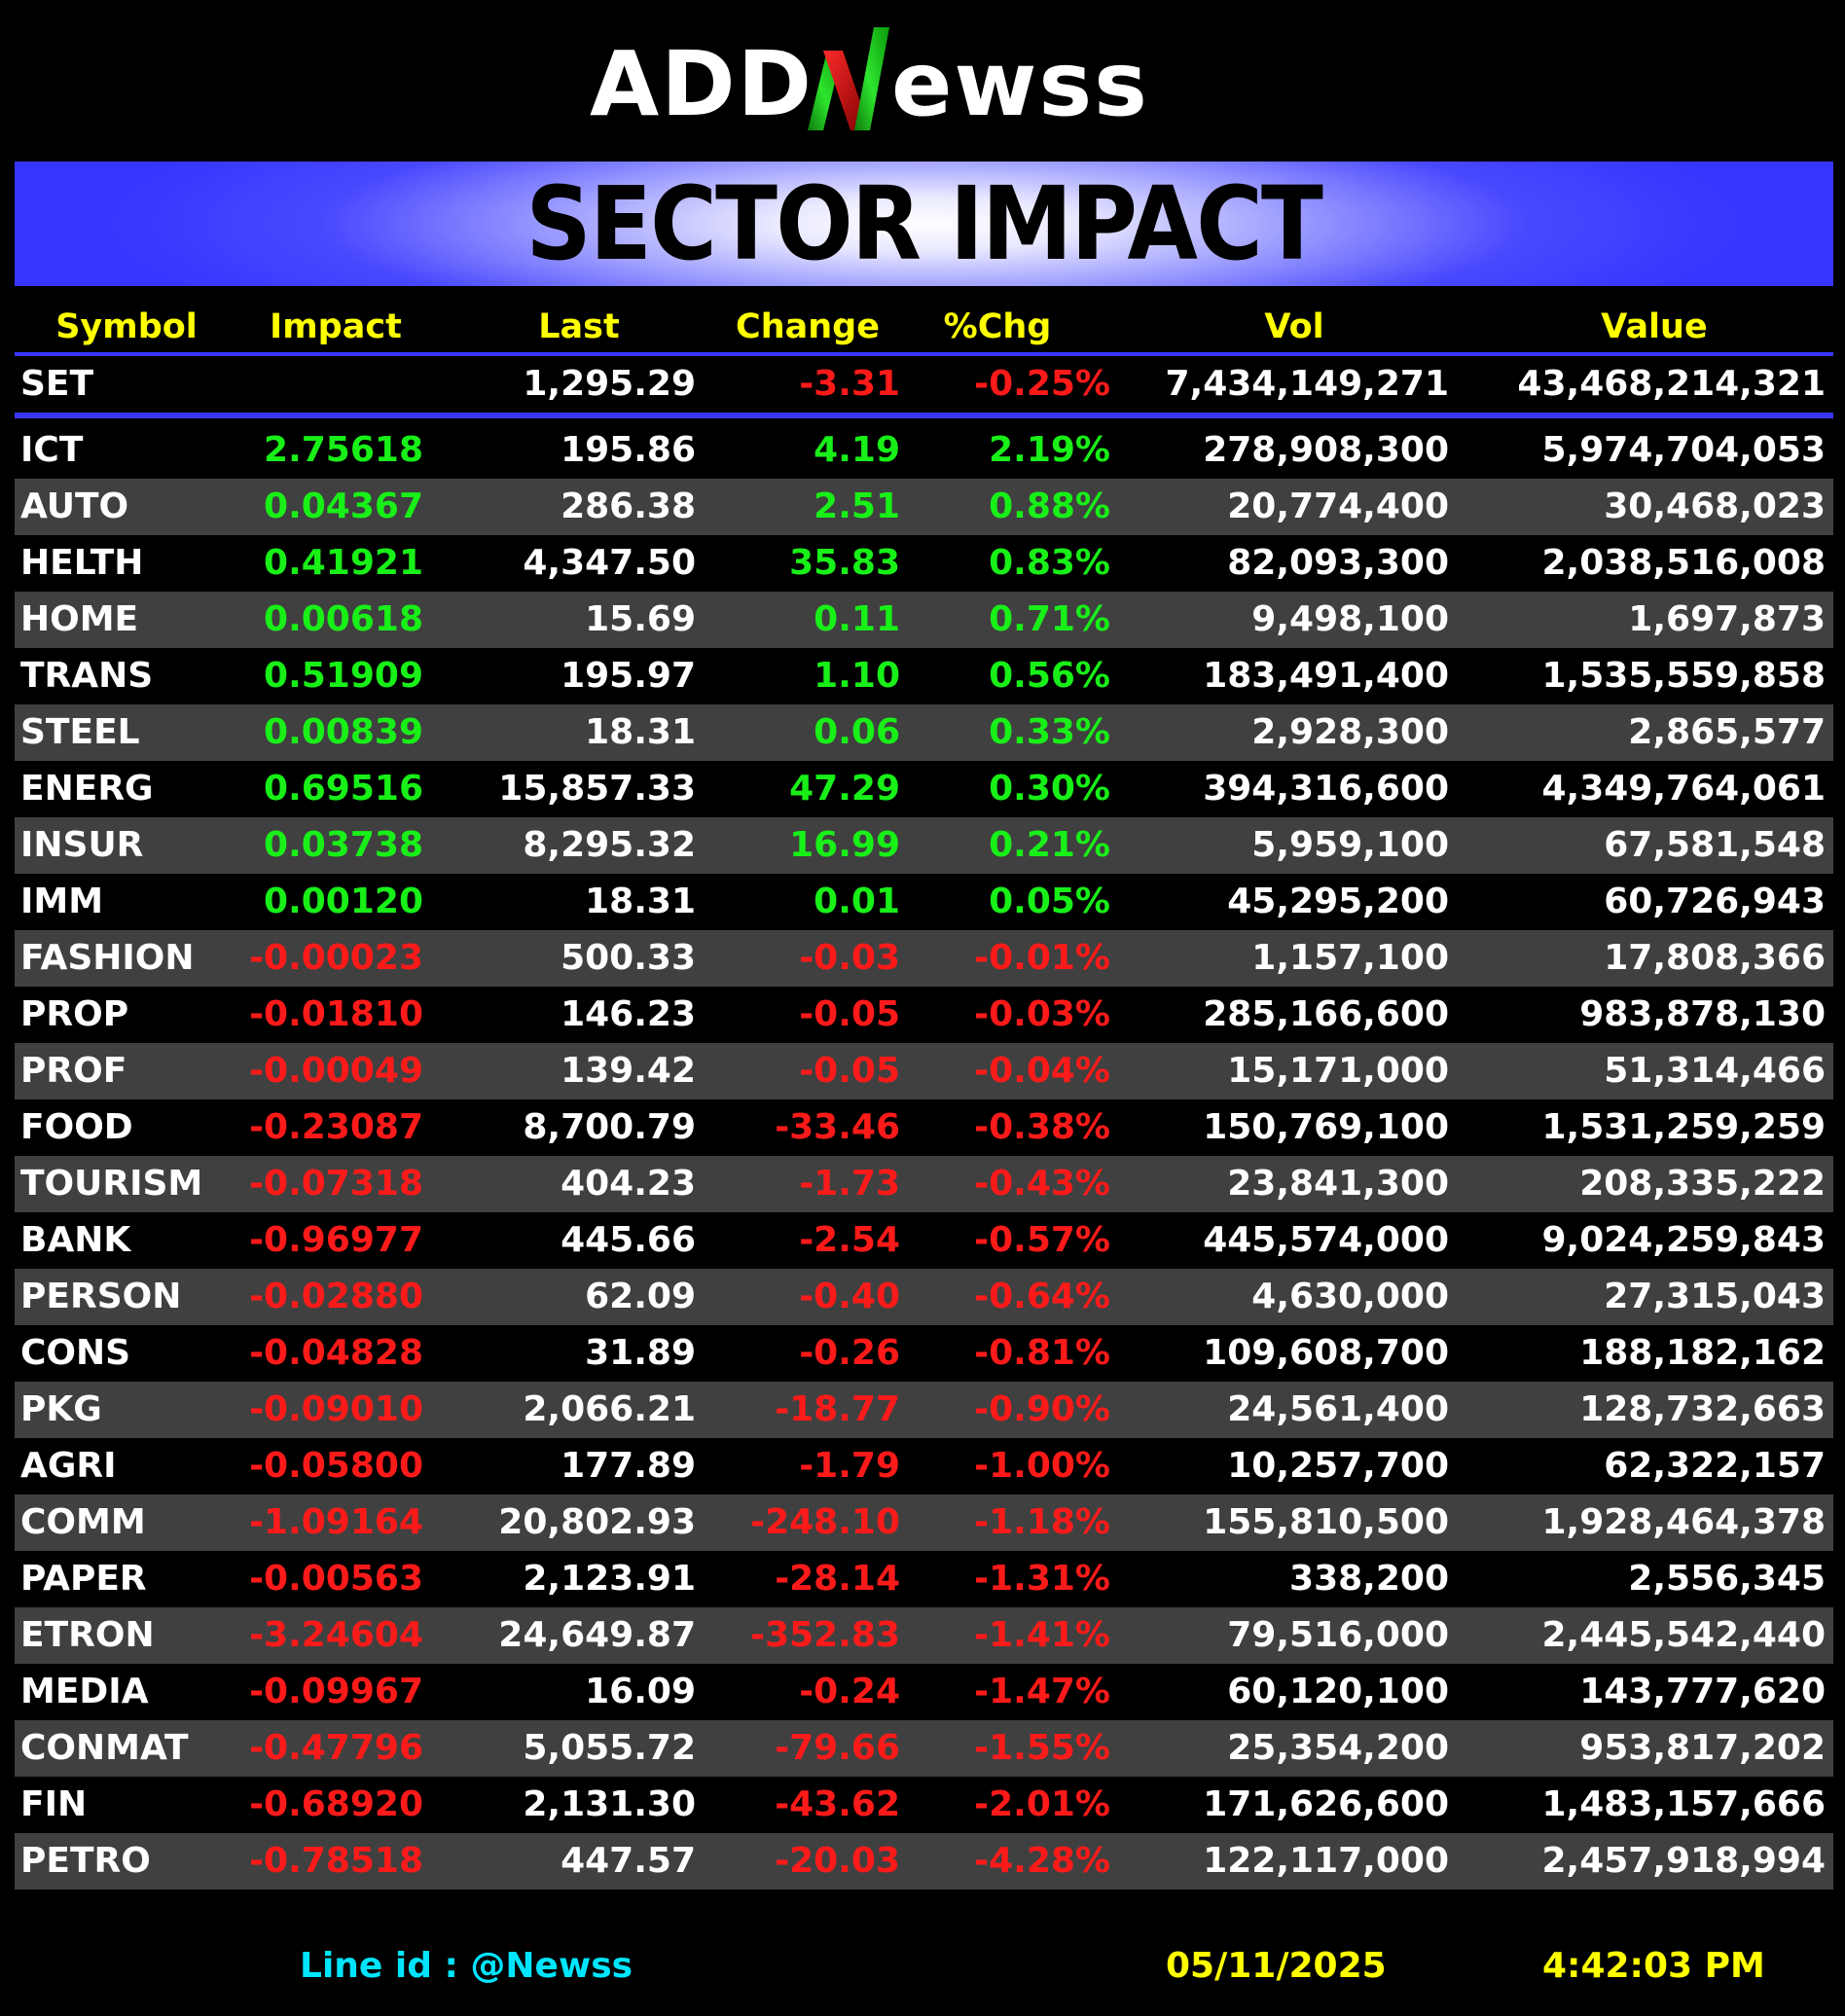 Image resolution: width=1845 pixels, height=2016 pixels. What do you see at coordinates (597, 789) in the screenshot?
I see `cell-last: 15,857.33` at bounding box center [597, 789].